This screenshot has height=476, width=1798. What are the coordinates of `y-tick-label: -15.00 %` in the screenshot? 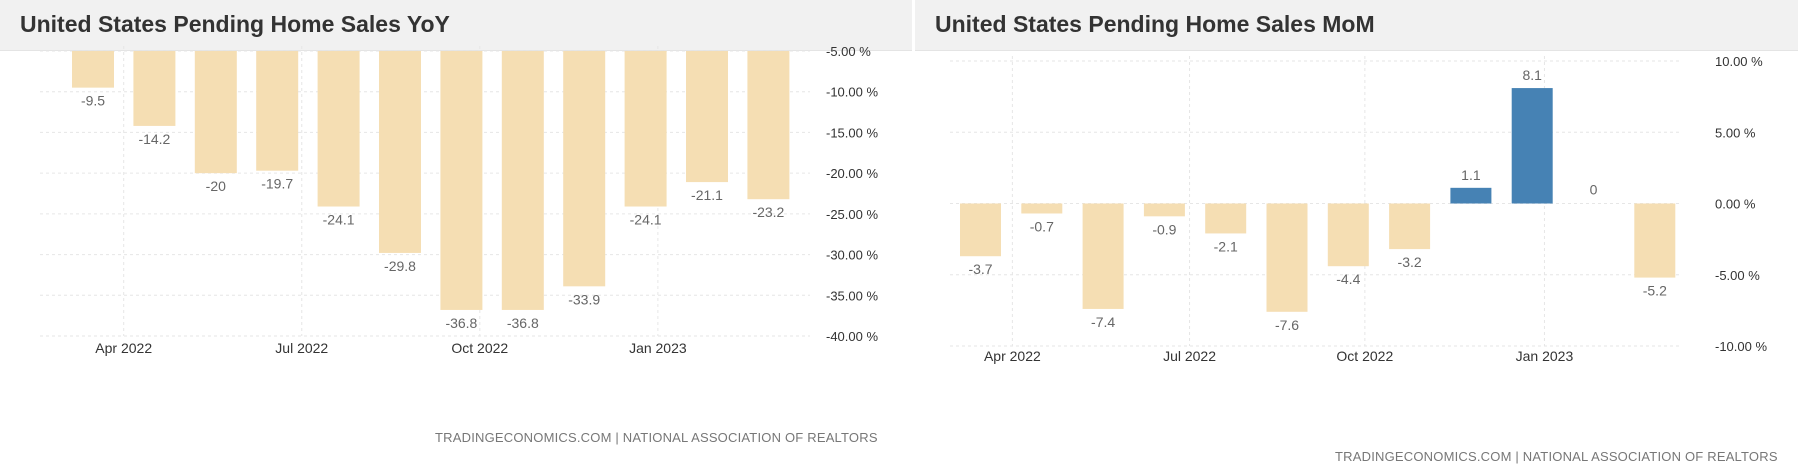 It's located at (852, 132).